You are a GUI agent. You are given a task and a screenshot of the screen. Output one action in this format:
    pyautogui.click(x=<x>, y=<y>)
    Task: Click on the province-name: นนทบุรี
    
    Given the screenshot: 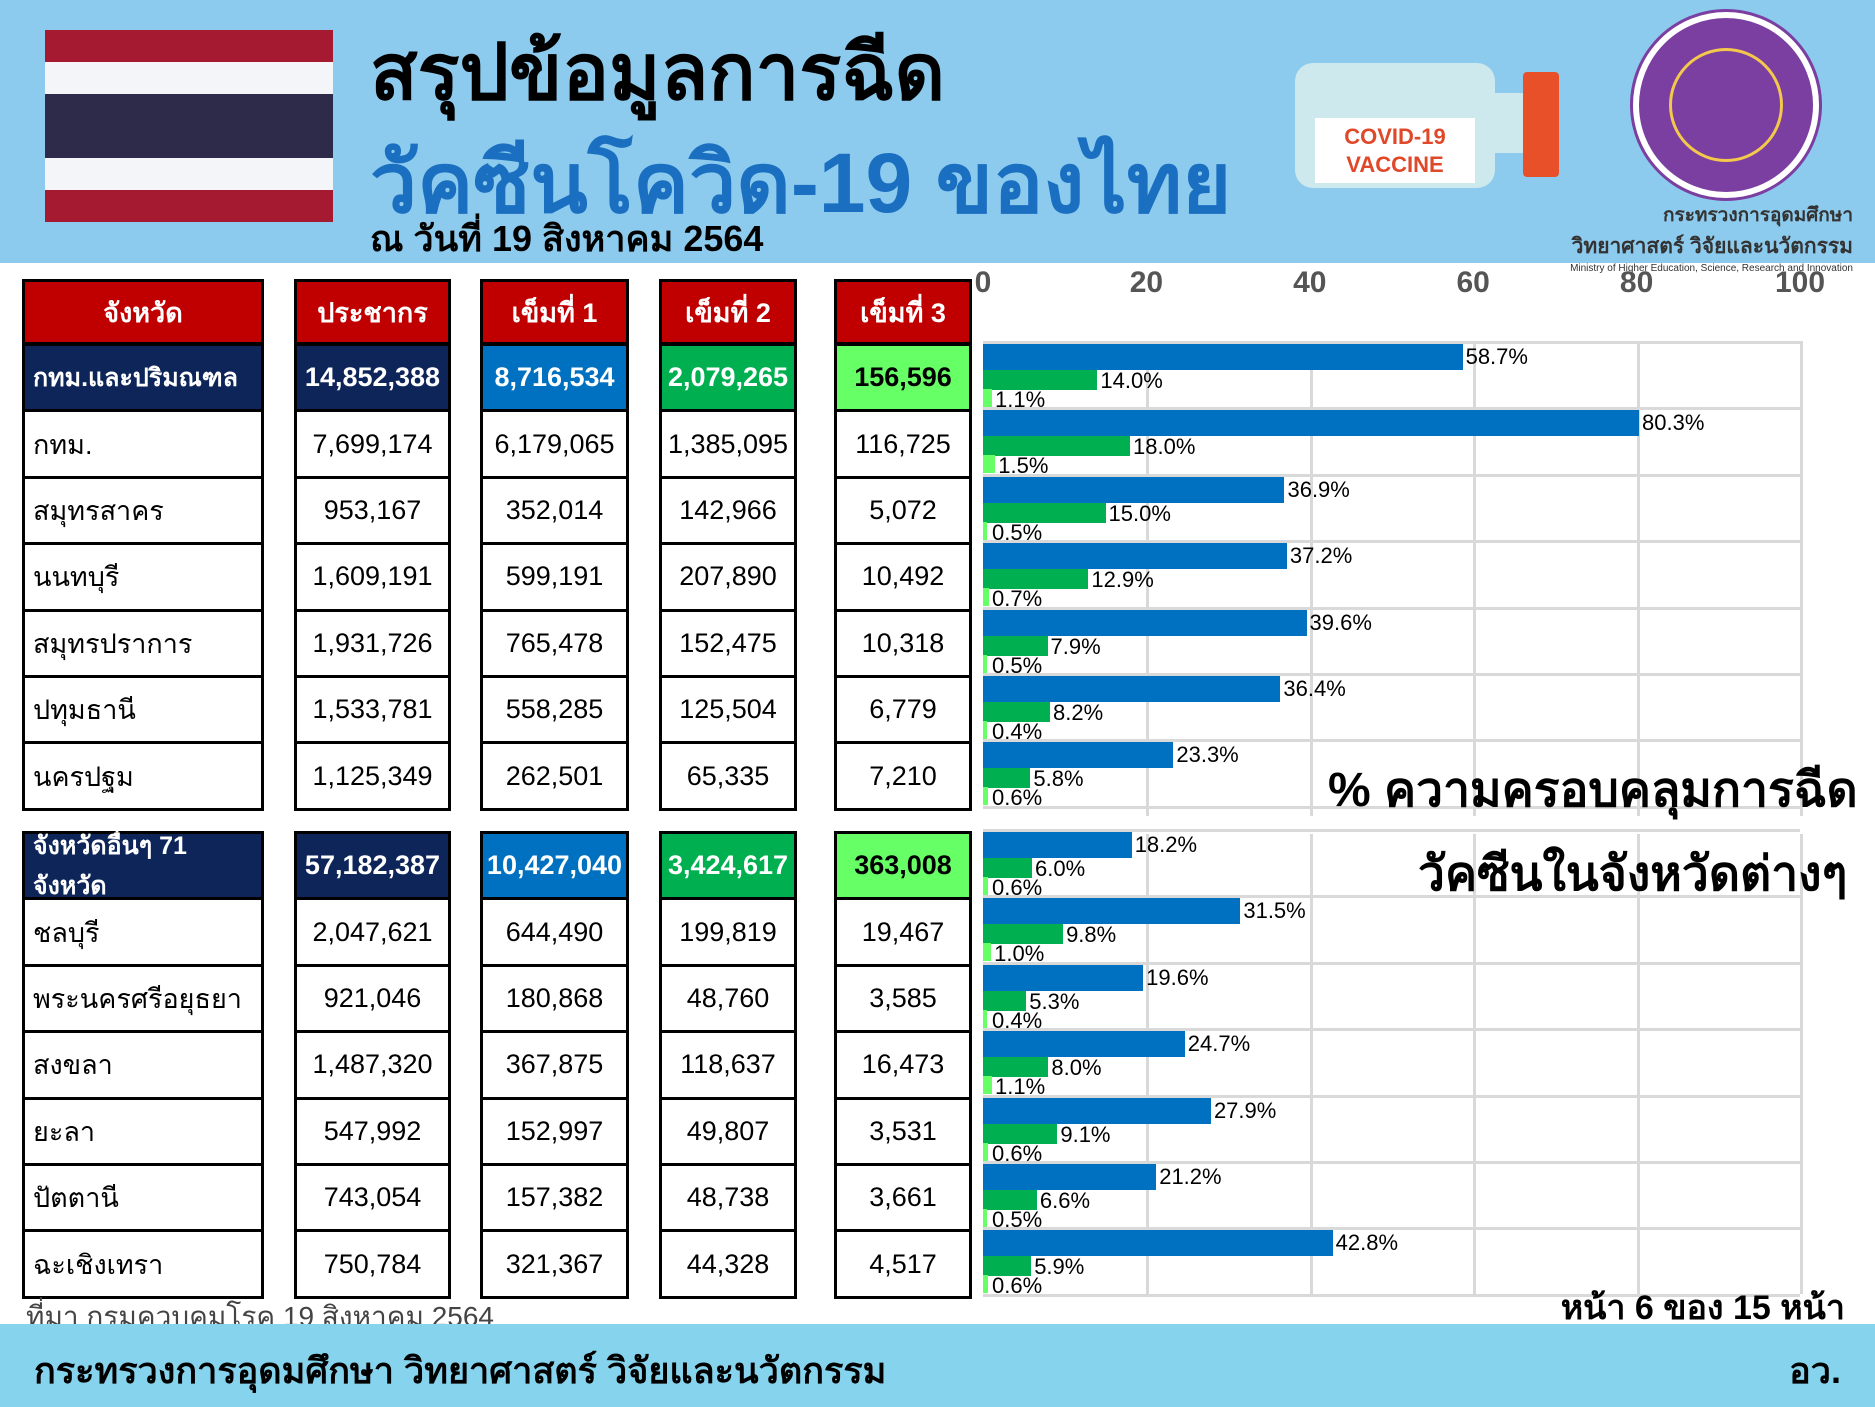 What is the action you would take?
    pyautogui.click(x=143, y=577)
    